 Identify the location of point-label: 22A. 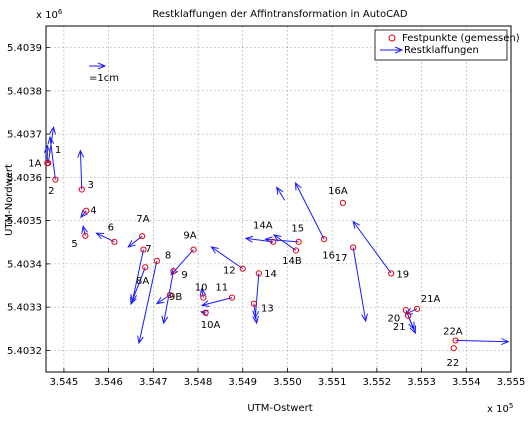
(453, 331).